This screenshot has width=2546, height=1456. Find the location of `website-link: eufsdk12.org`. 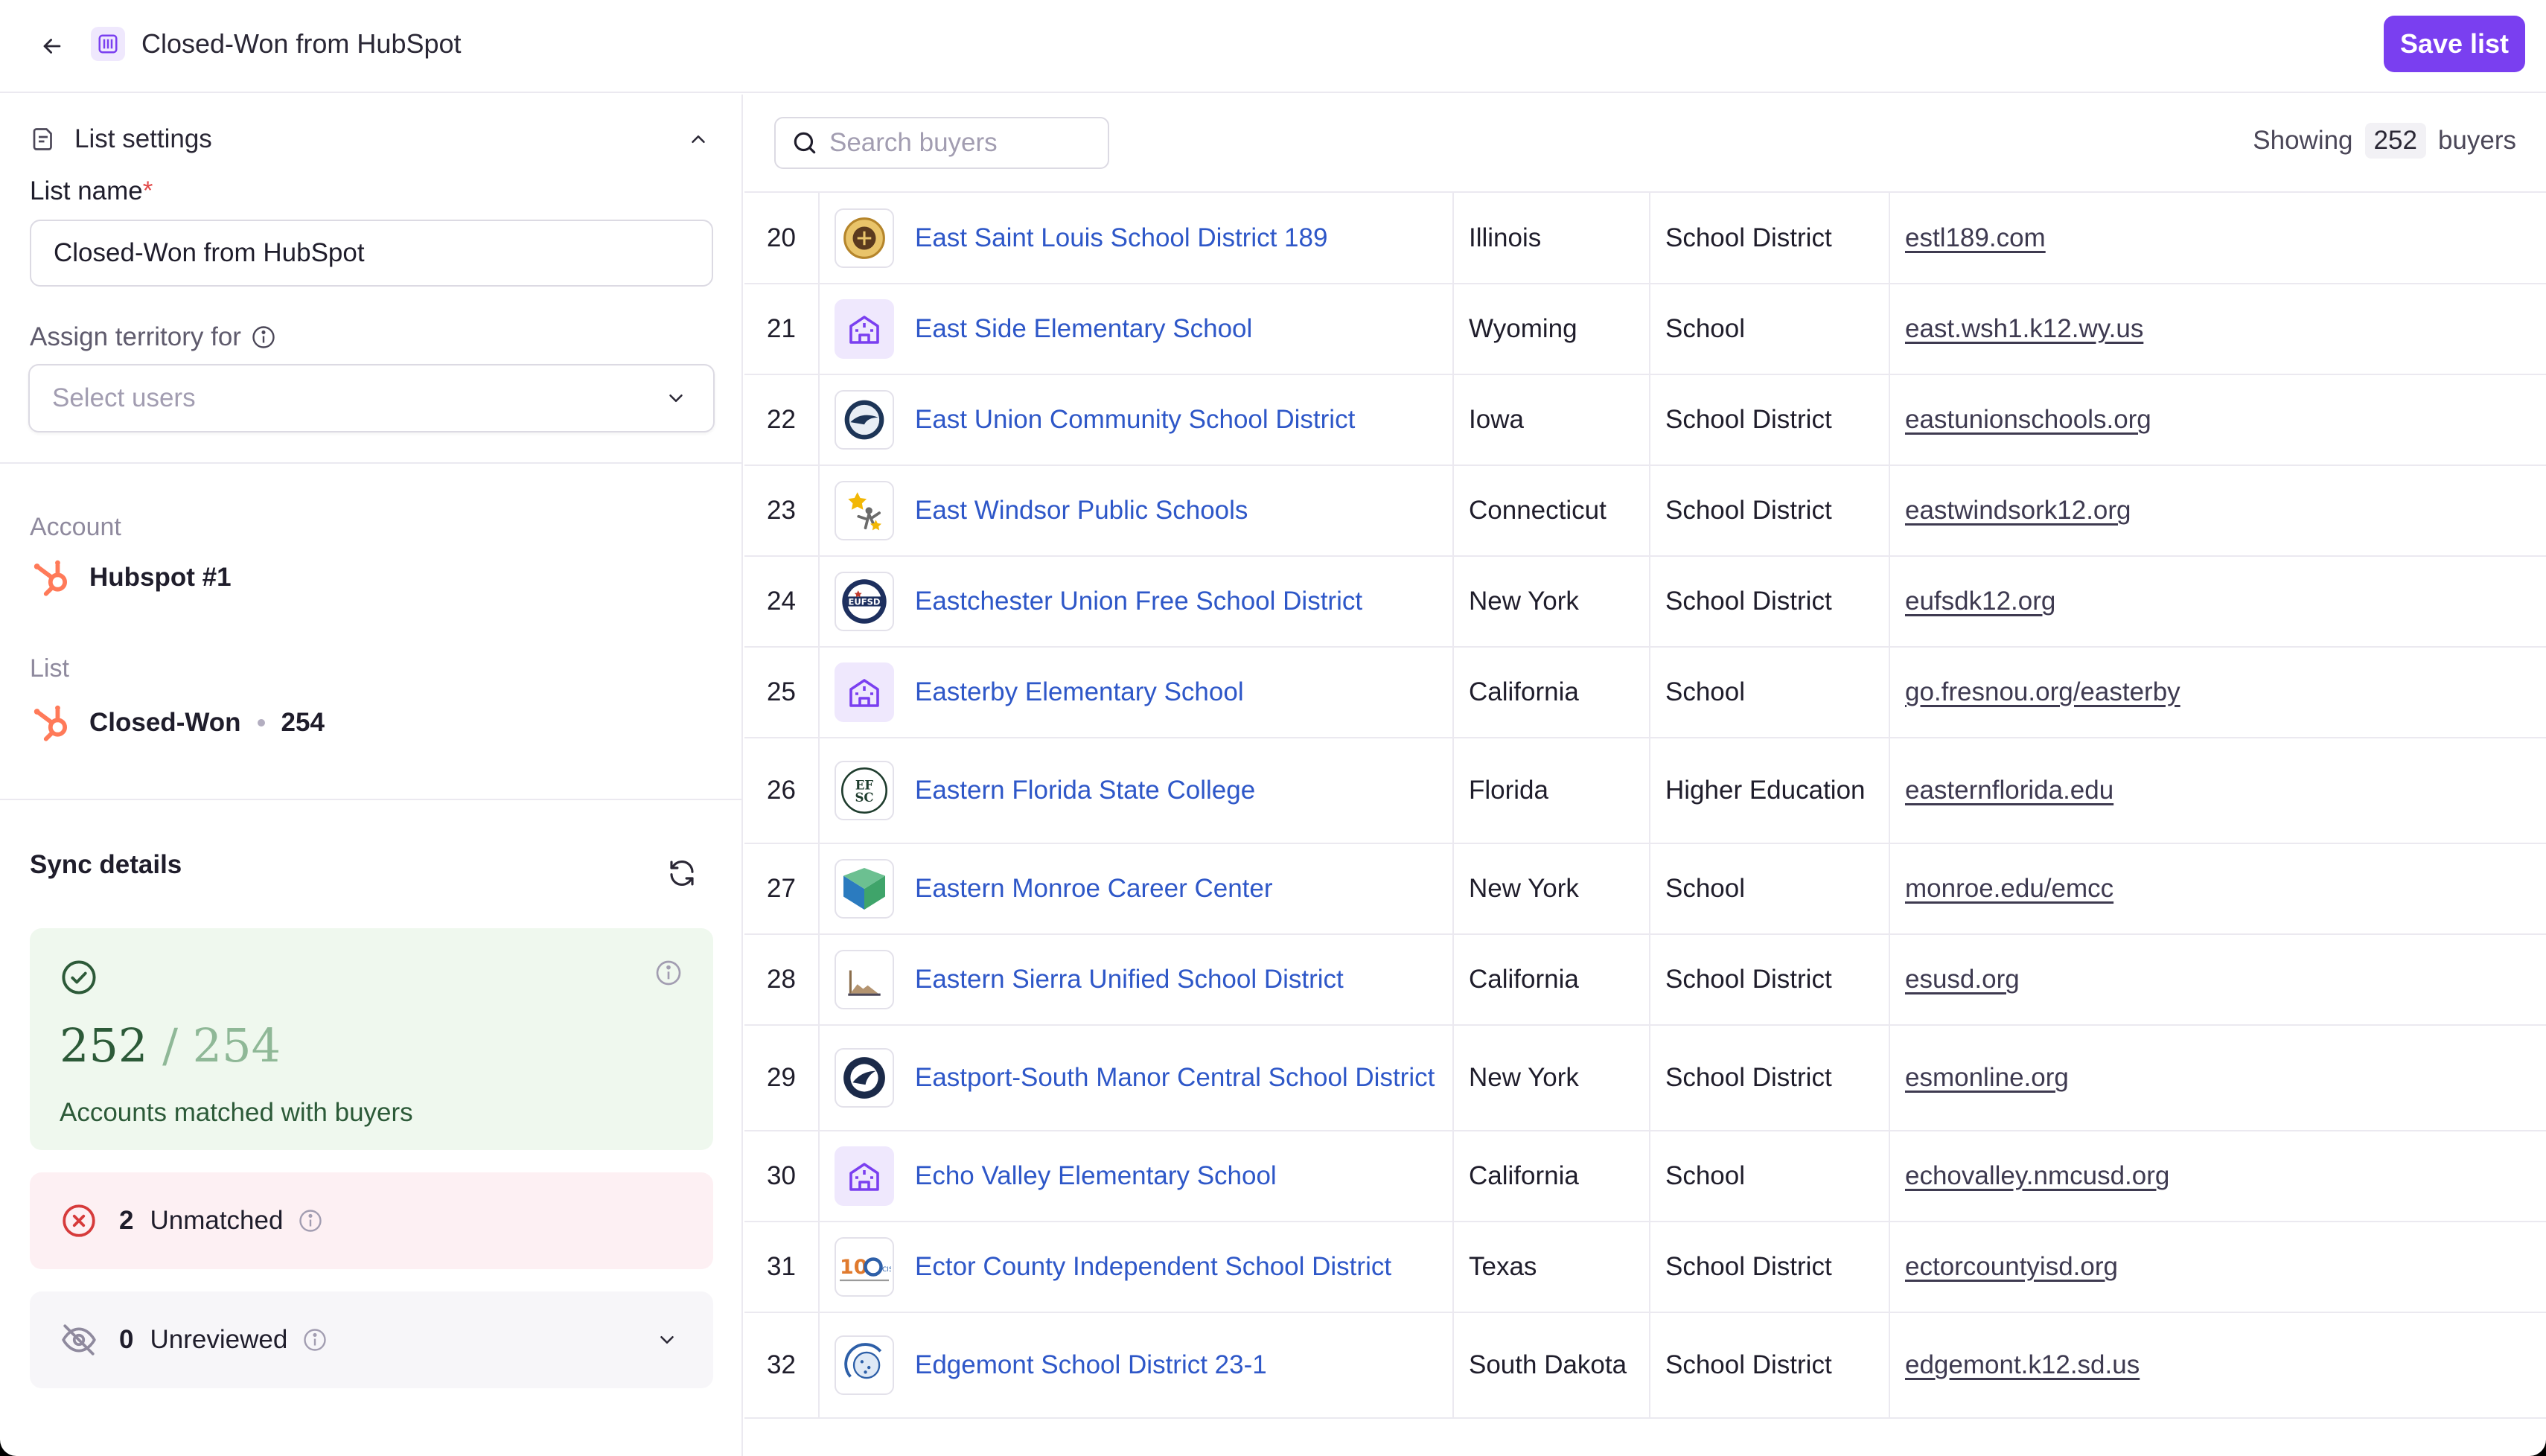

website-link: eufsdk12.org is located at coordinates (1981, 601).